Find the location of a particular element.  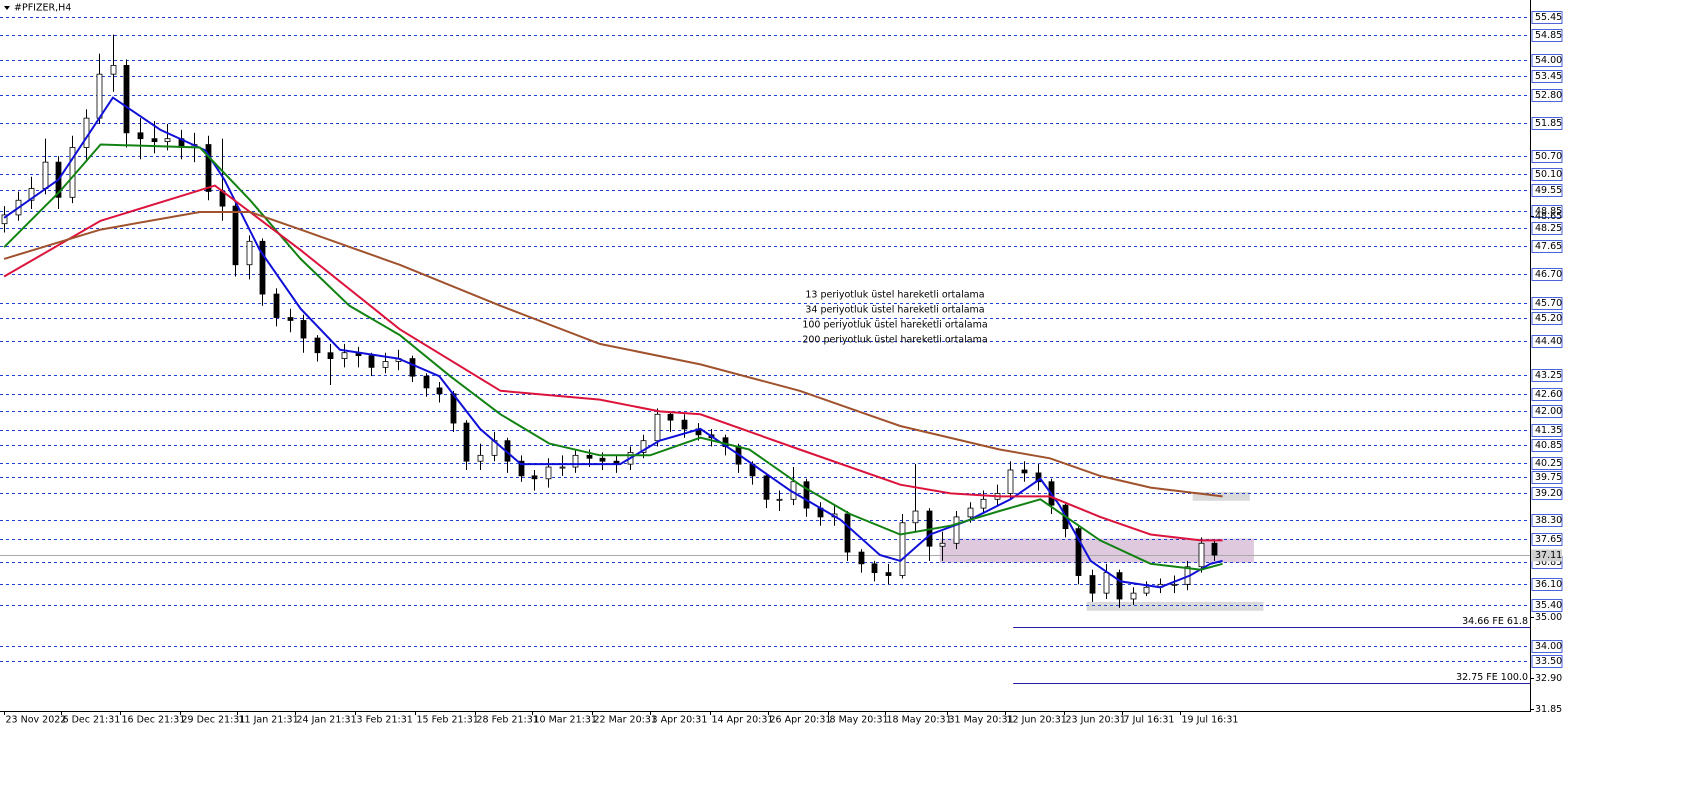

level-label: 48.25 is located at coordinates (1548, 228).